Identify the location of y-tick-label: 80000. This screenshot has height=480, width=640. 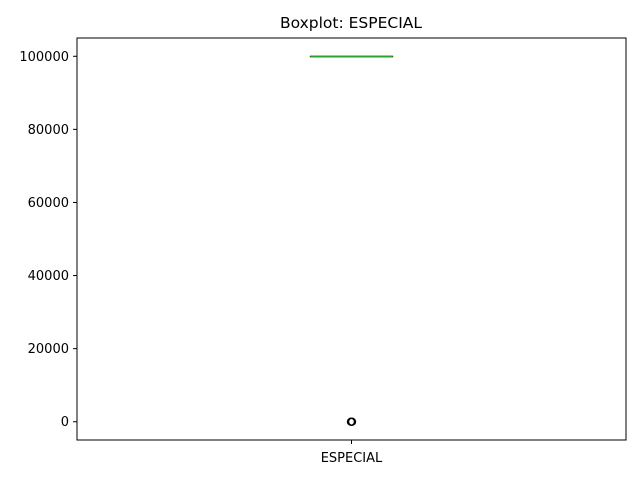
(48, 130).